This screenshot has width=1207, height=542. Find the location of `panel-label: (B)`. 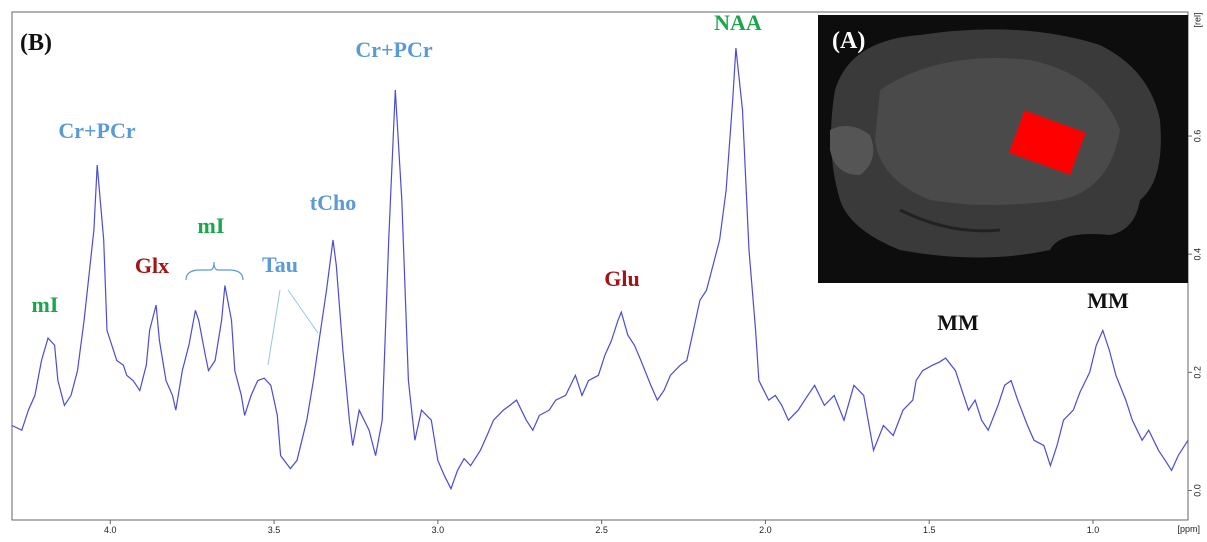

panel-label: (B) is located at coordinates (36, 43).